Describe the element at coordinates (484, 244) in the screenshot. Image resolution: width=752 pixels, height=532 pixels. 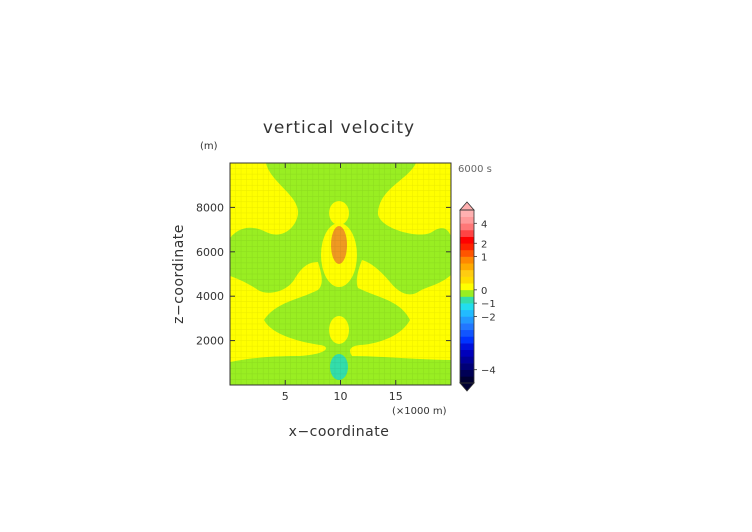
I see `colorbar-label: 2` at that location.